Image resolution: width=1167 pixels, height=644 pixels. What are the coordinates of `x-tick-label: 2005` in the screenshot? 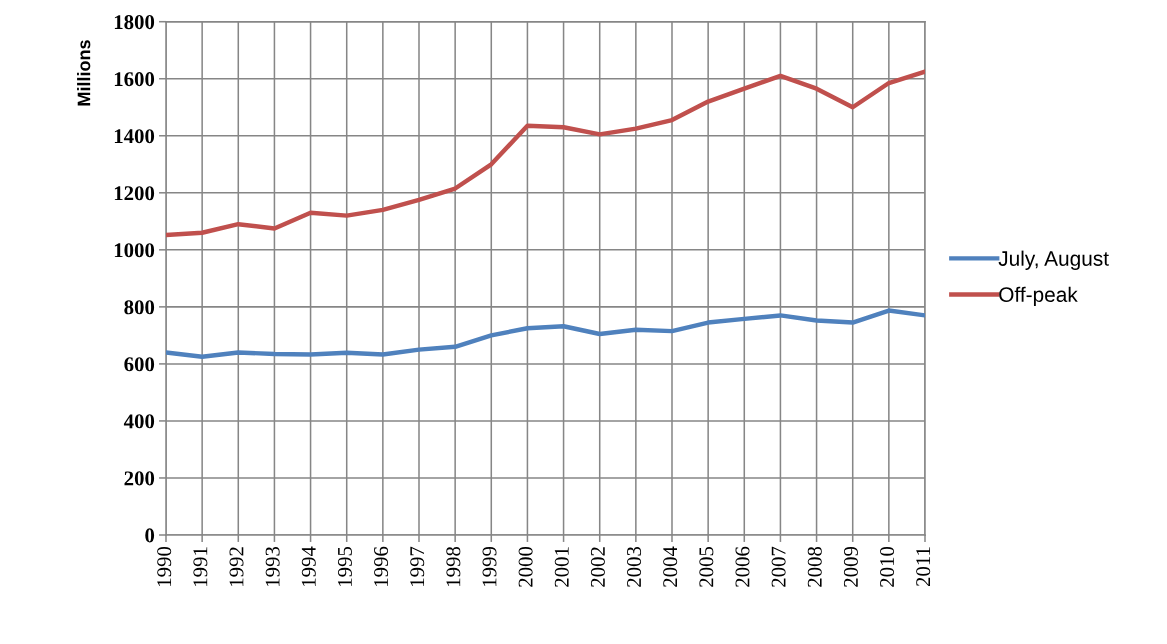 It's located at (706, 566).